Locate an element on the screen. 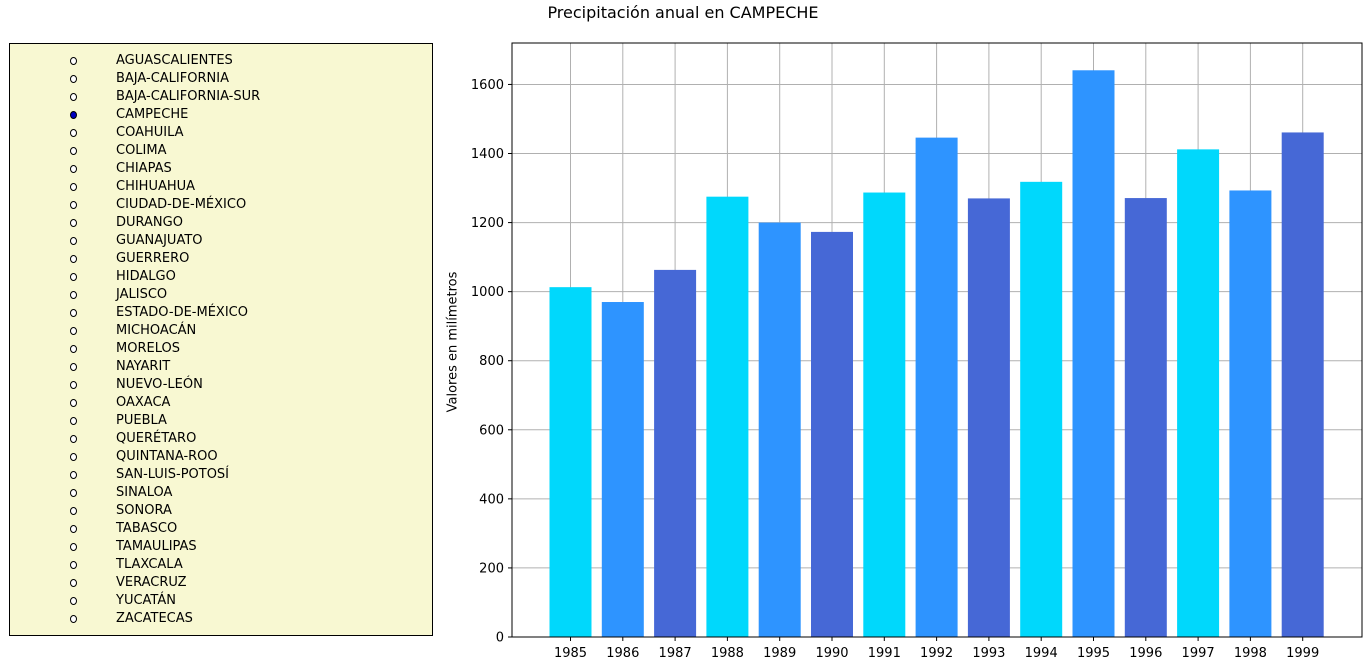 The height and width of the screenshot is (665, 1366). bar-1986 is located at coordinates (622, 469).